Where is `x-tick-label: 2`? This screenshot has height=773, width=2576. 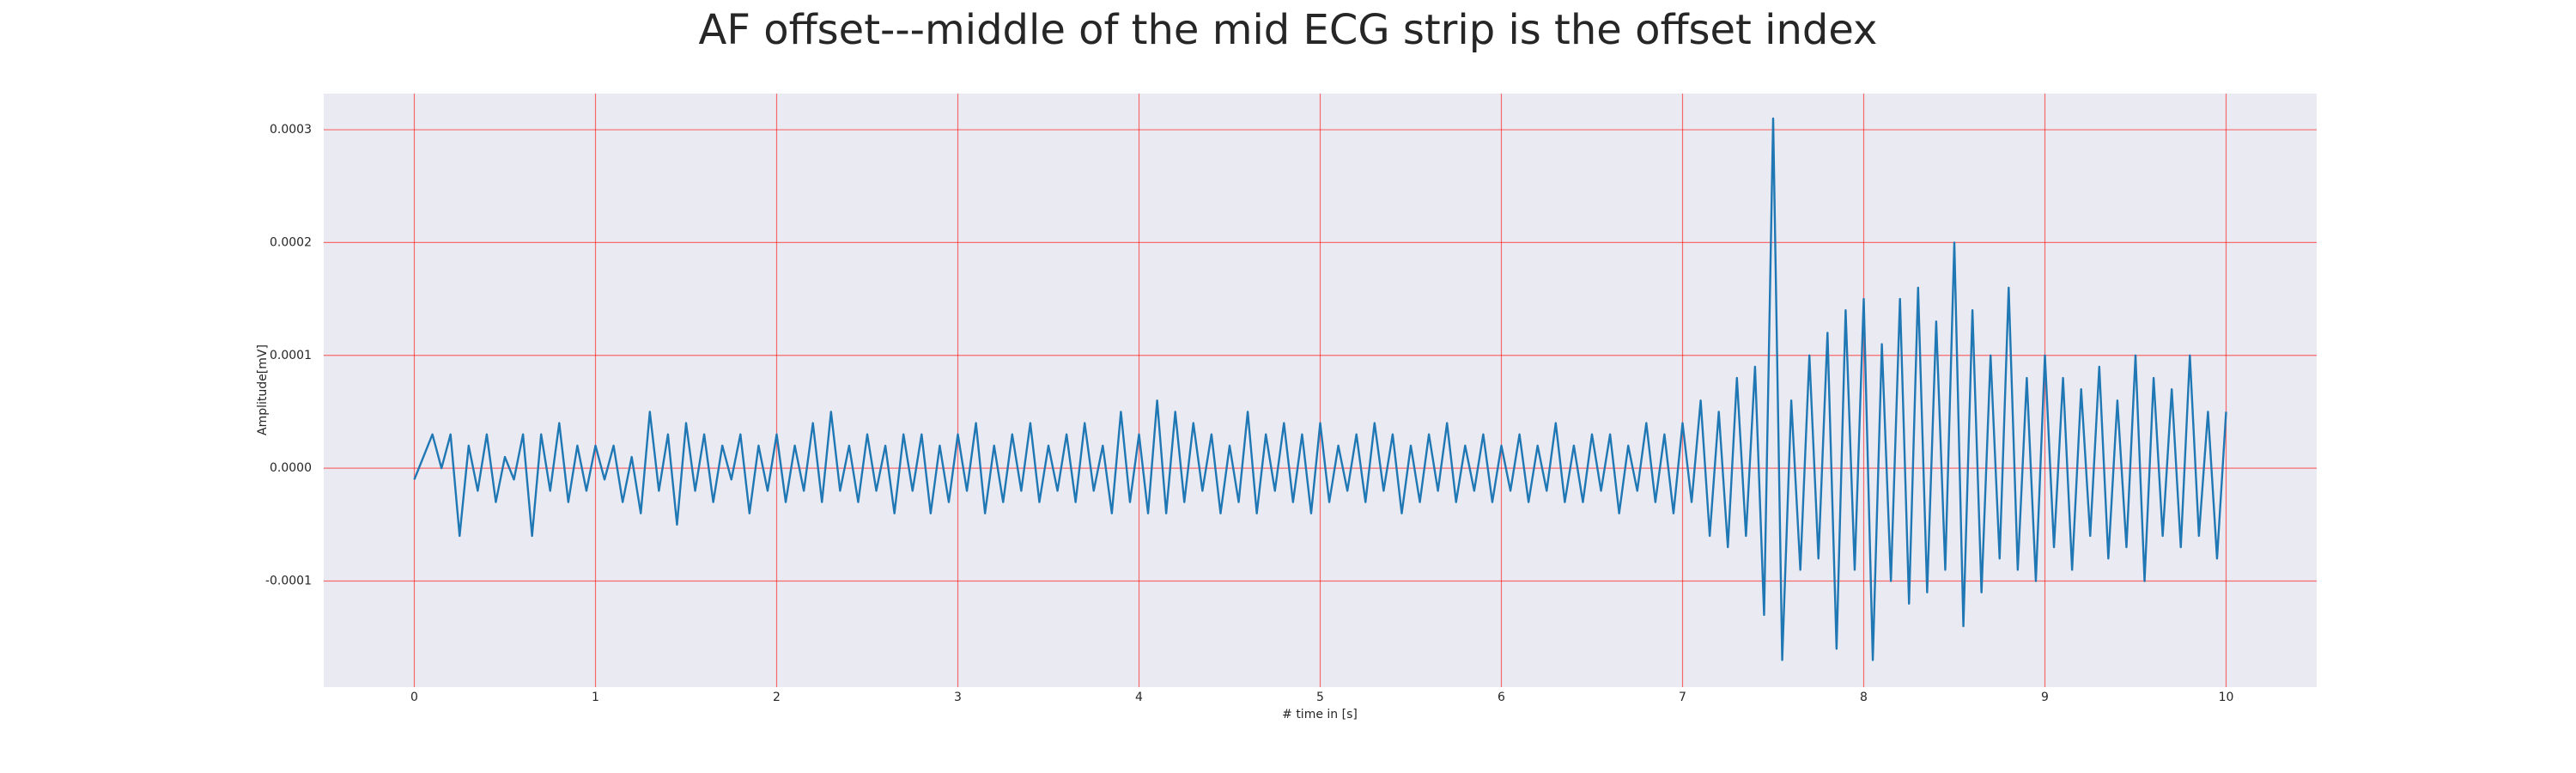
x-tick-label: 2 is located at coordinates (777, 697).